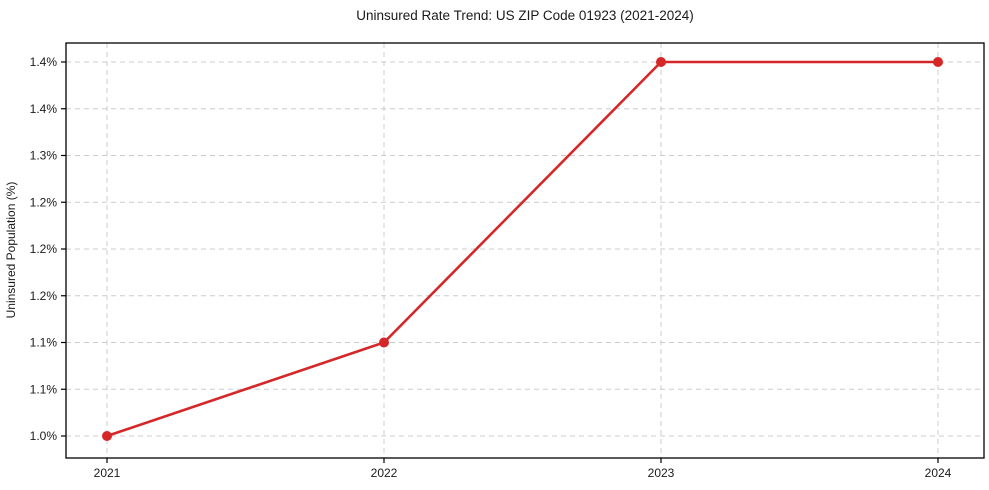  What do you see at coordinates (11, 250) in the screenshot?
I see `y-axis-label: Uninsured Population (%)` at bounding box center [11, 250].